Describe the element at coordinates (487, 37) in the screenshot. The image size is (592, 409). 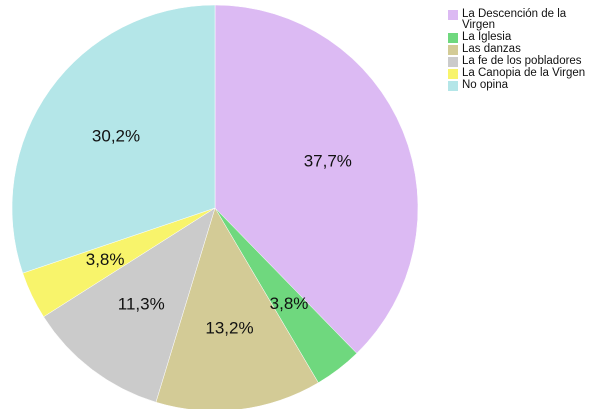
I see `legend-label: La Iglesia` at that location.